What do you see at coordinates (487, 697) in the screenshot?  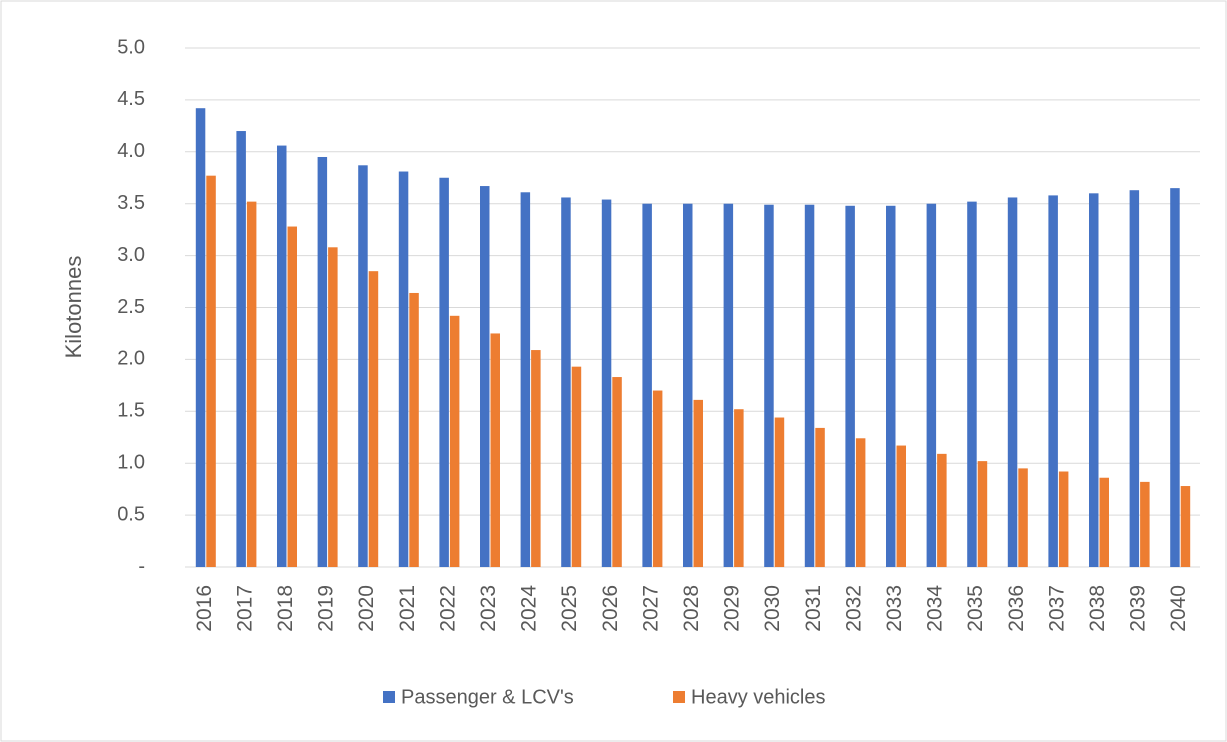 I see `legend-label: Passenger & LCV's` at bounding box center [487, 697].